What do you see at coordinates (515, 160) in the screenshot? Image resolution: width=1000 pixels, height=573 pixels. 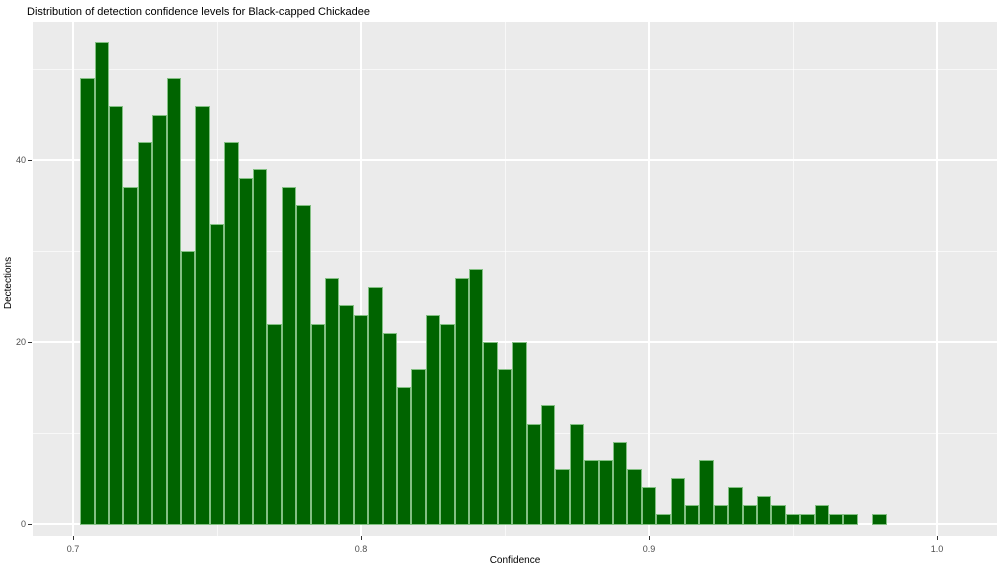 I see `gridline-major-horizontal` at bounding box center [515, 160].